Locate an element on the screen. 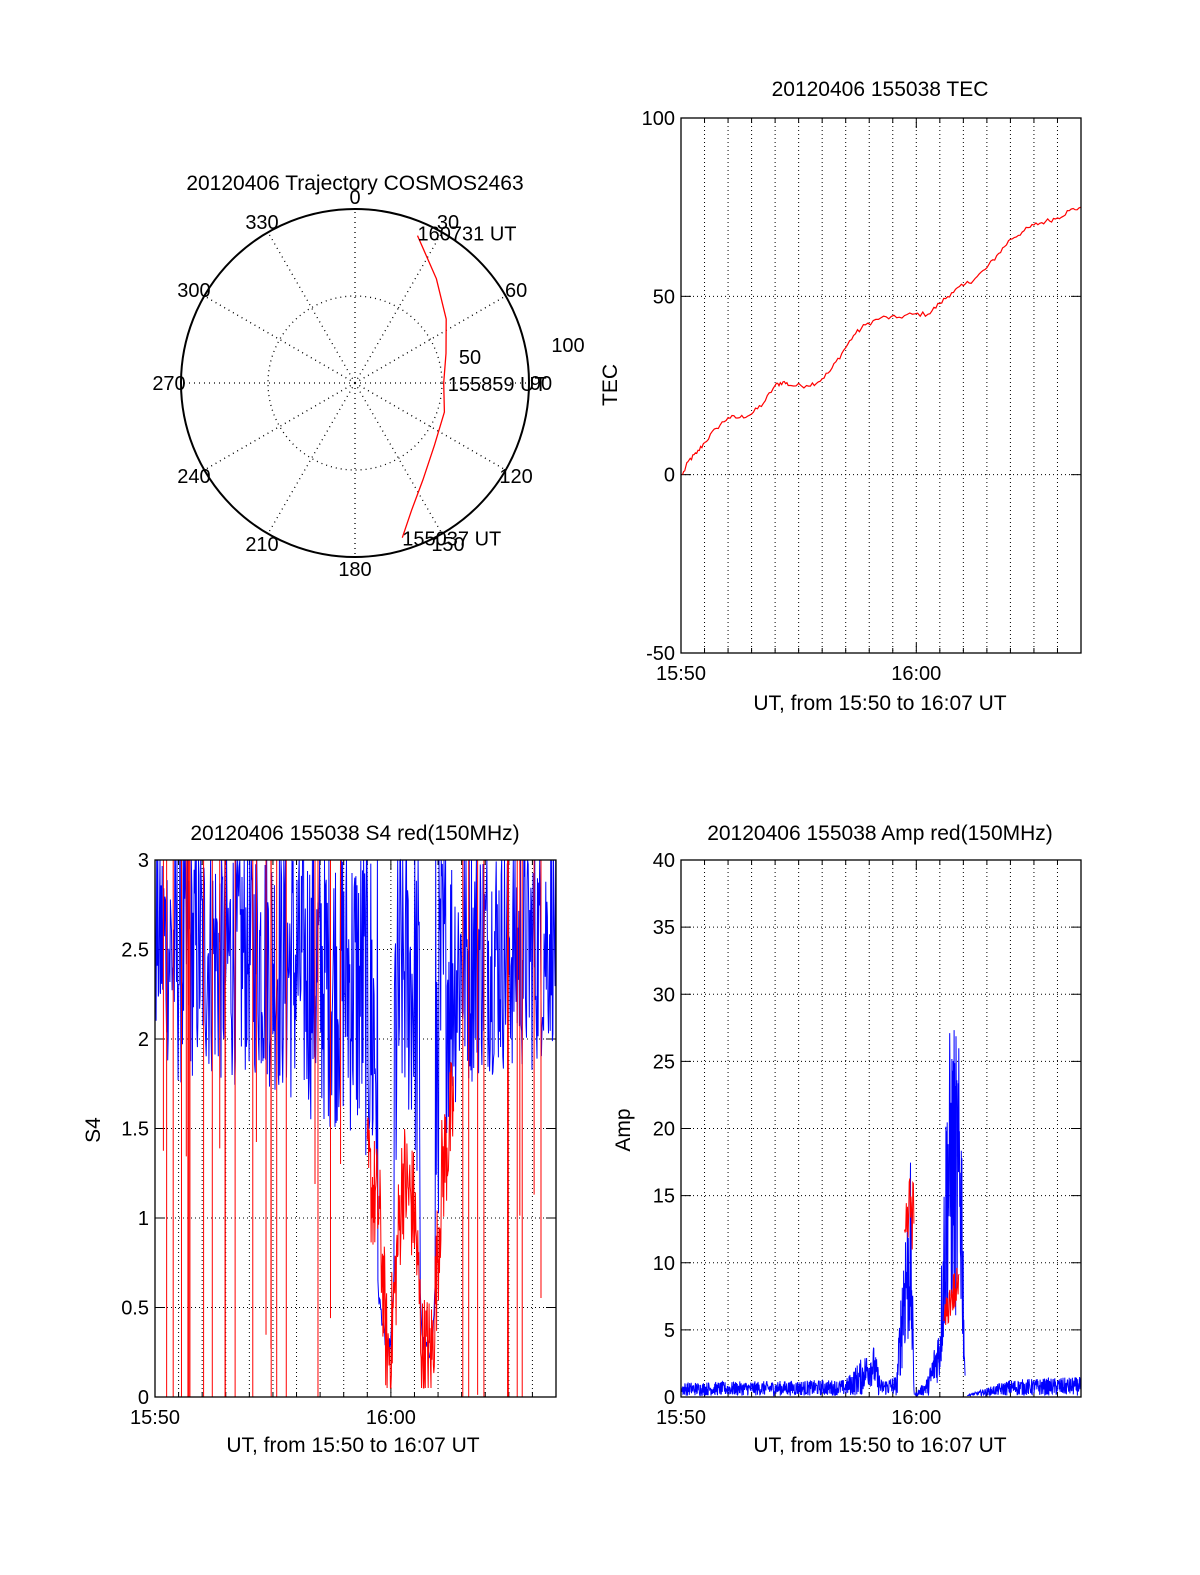 The image size is (1200, 1575). amp-plot: 0 5 10 15 20 25 30 35 40 15:50 16:00 is located at coordinates (867, 1139).